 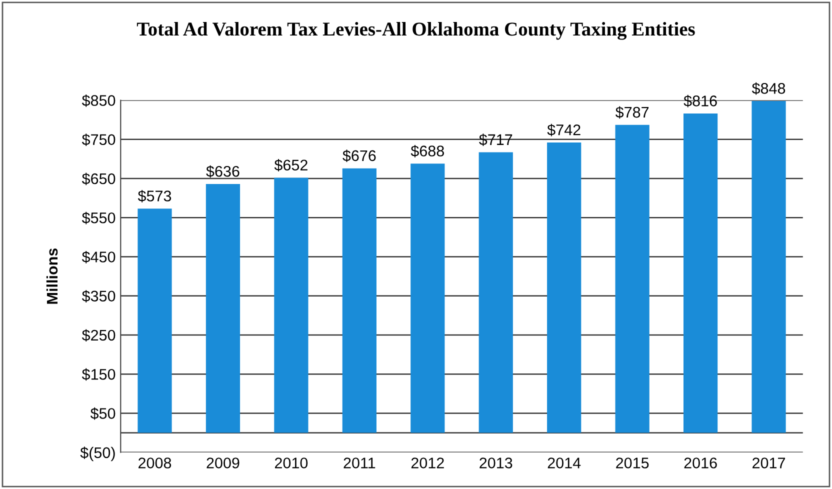 What do you see at coordinates (563, 130) in the screenshot?
I see `data-label: $742` at bounding box center [563, 130].